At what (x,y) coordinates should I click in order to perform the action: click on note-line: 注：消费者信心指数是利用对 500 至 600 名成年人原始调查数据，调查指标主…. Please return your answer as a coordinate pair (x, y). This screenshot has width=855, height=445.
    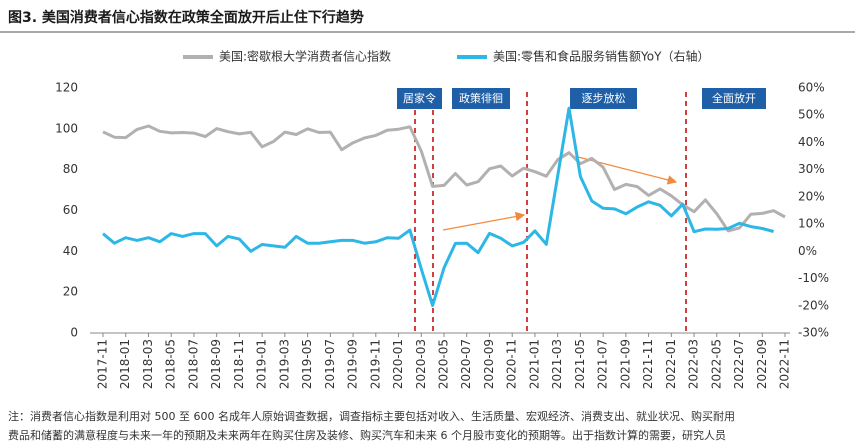
    Looking at the image, I should click on (371, 416).